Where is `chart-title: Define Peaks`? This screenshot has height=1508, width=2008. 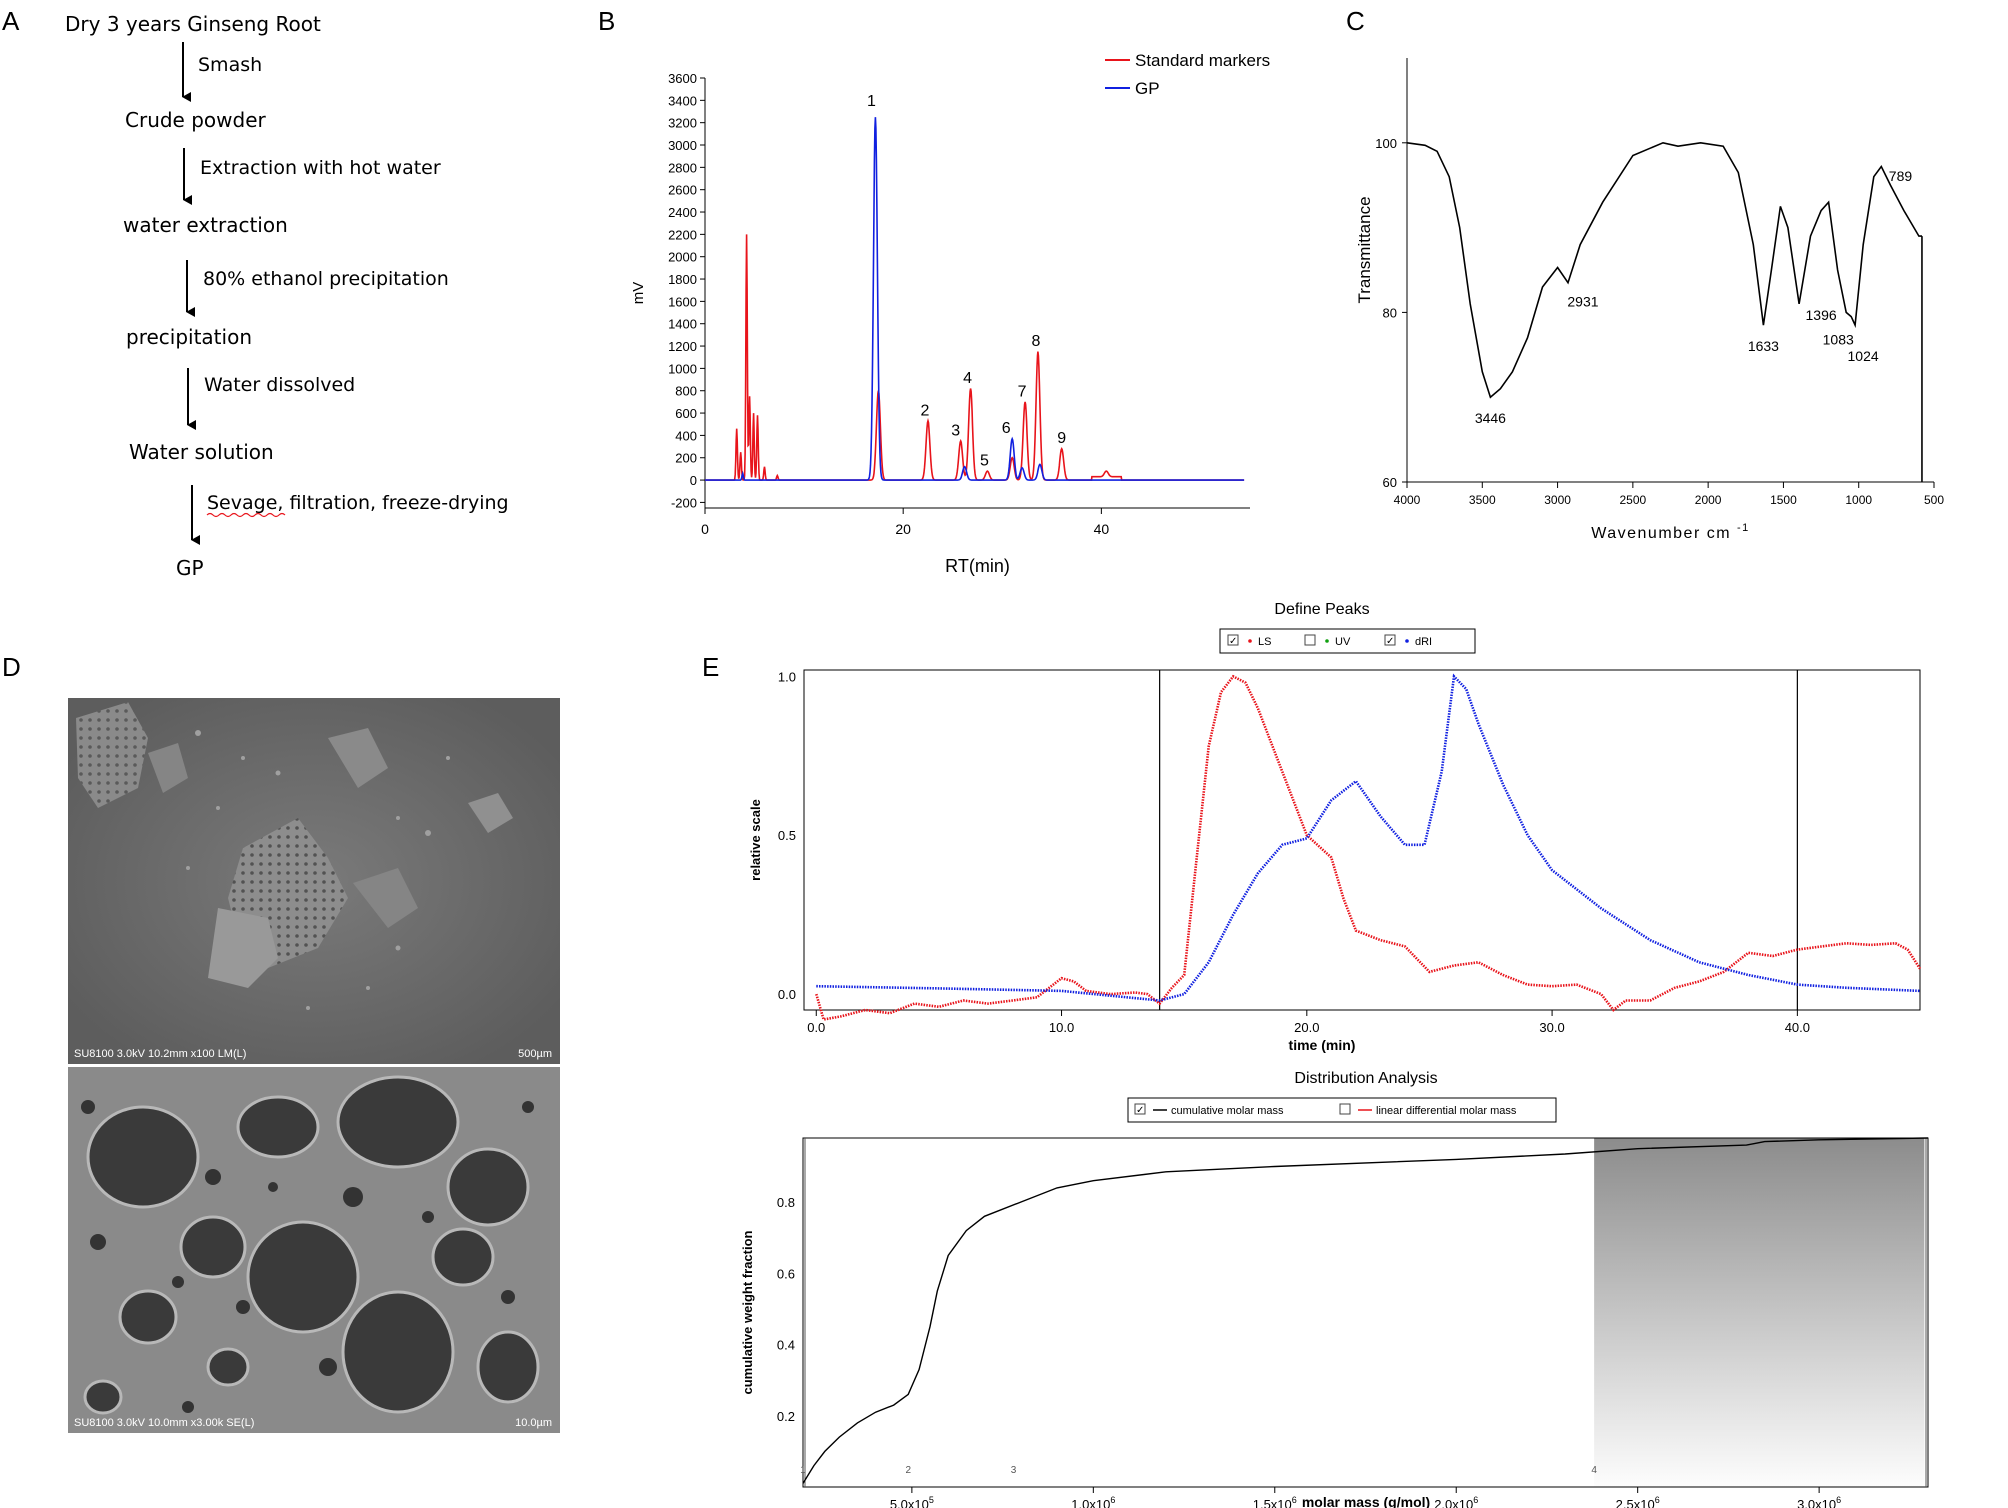 chart-title: Define Peaks is located at coordinates (1321, 609).